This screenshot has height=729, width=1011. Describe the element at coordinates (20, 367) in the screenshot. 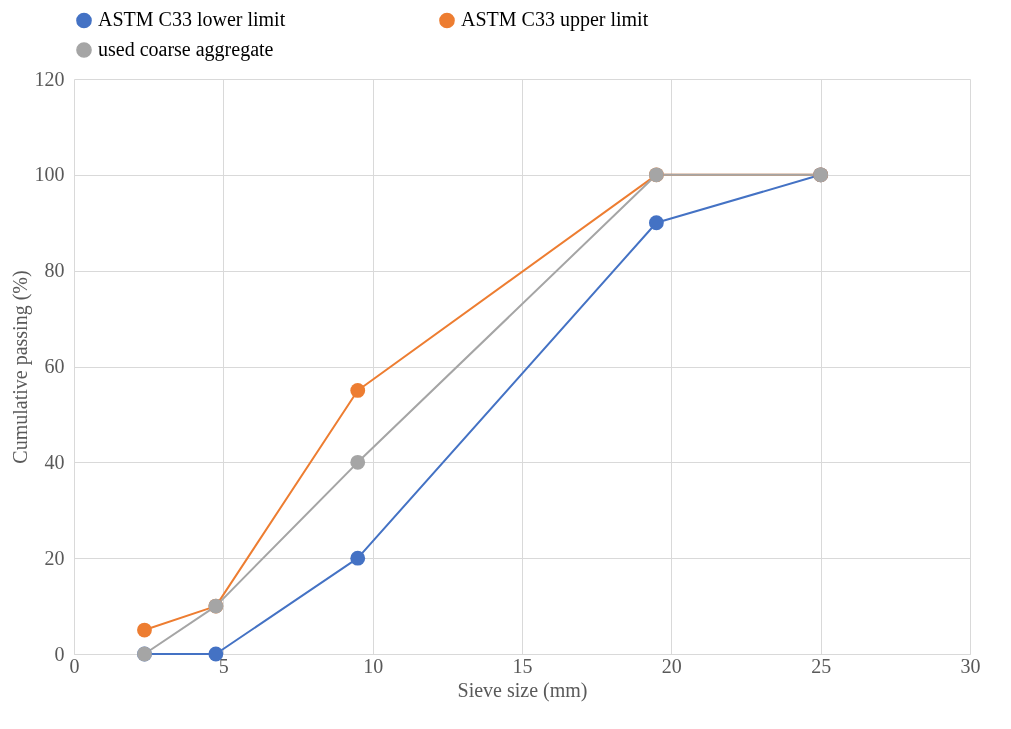

I see `y-axis-title: Cumulative passing (%)` at that location.